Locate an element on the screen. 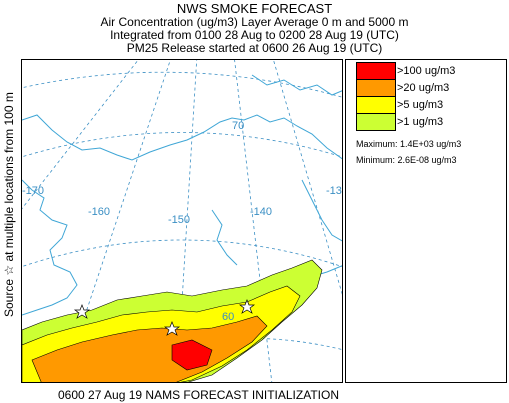 This screenshot has width=509, height=403. hudson-bay-coast is located at coordinates (321, 210).